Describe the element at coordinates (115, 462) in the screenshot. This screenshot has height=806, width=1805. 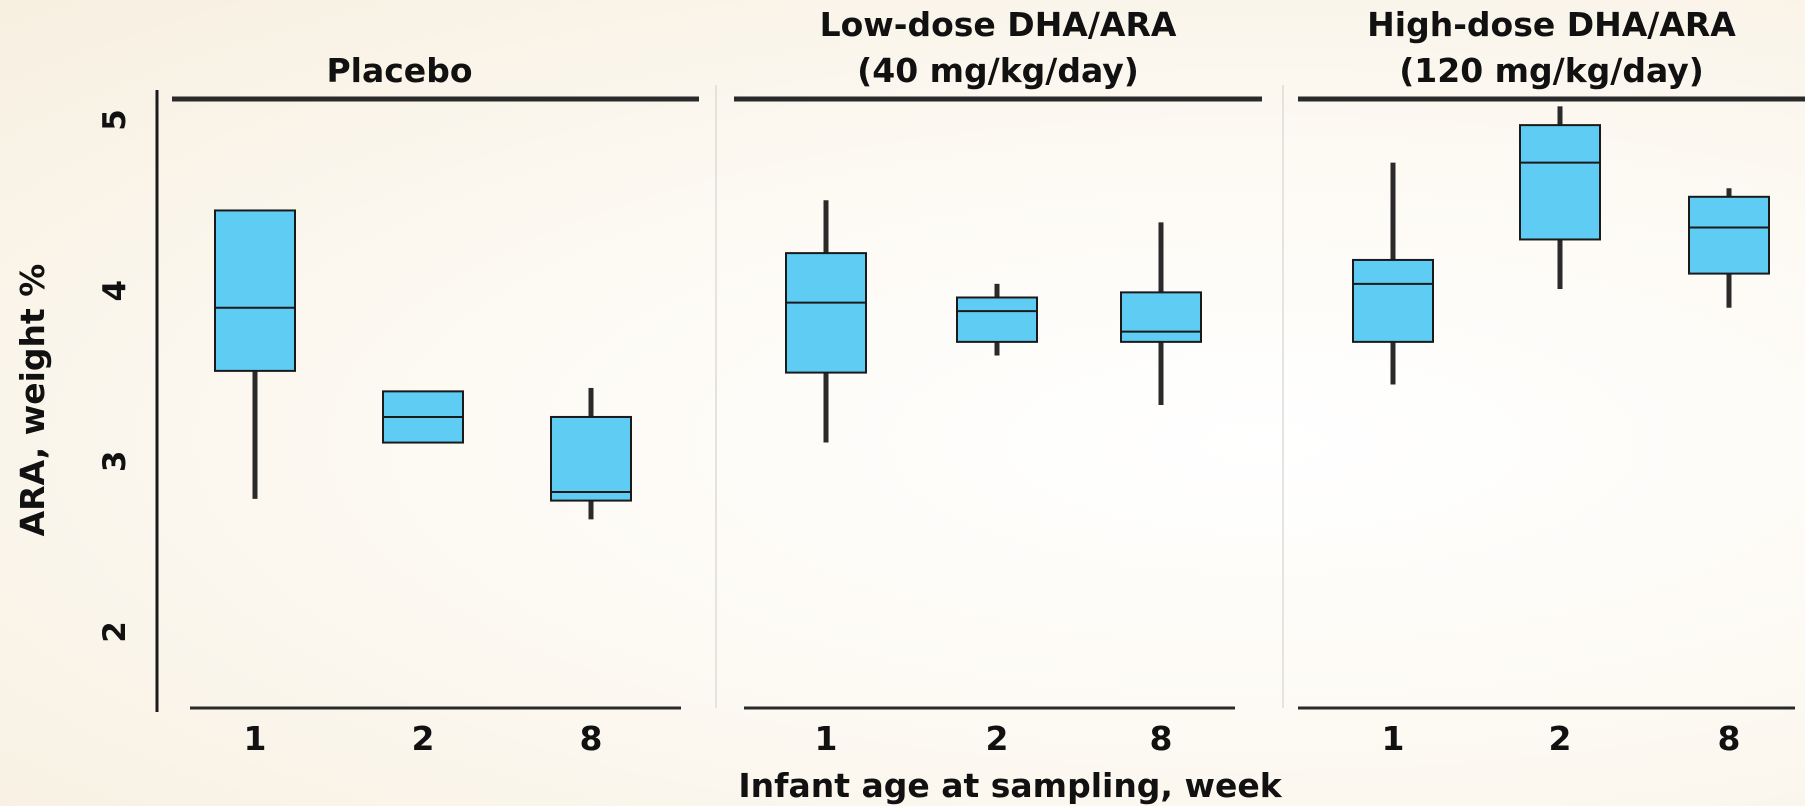
I see `y-tick-label: 3` at that location.